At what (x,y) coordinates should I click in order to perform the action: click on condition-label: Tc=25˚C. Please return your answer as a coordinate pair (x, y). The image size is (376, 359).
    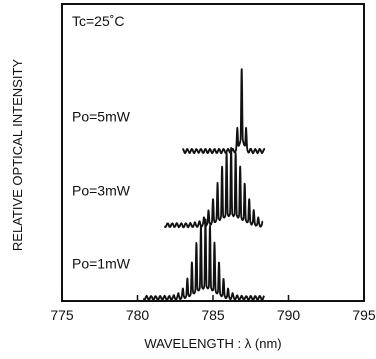
    Looking at the image, I should click on (98, 21).